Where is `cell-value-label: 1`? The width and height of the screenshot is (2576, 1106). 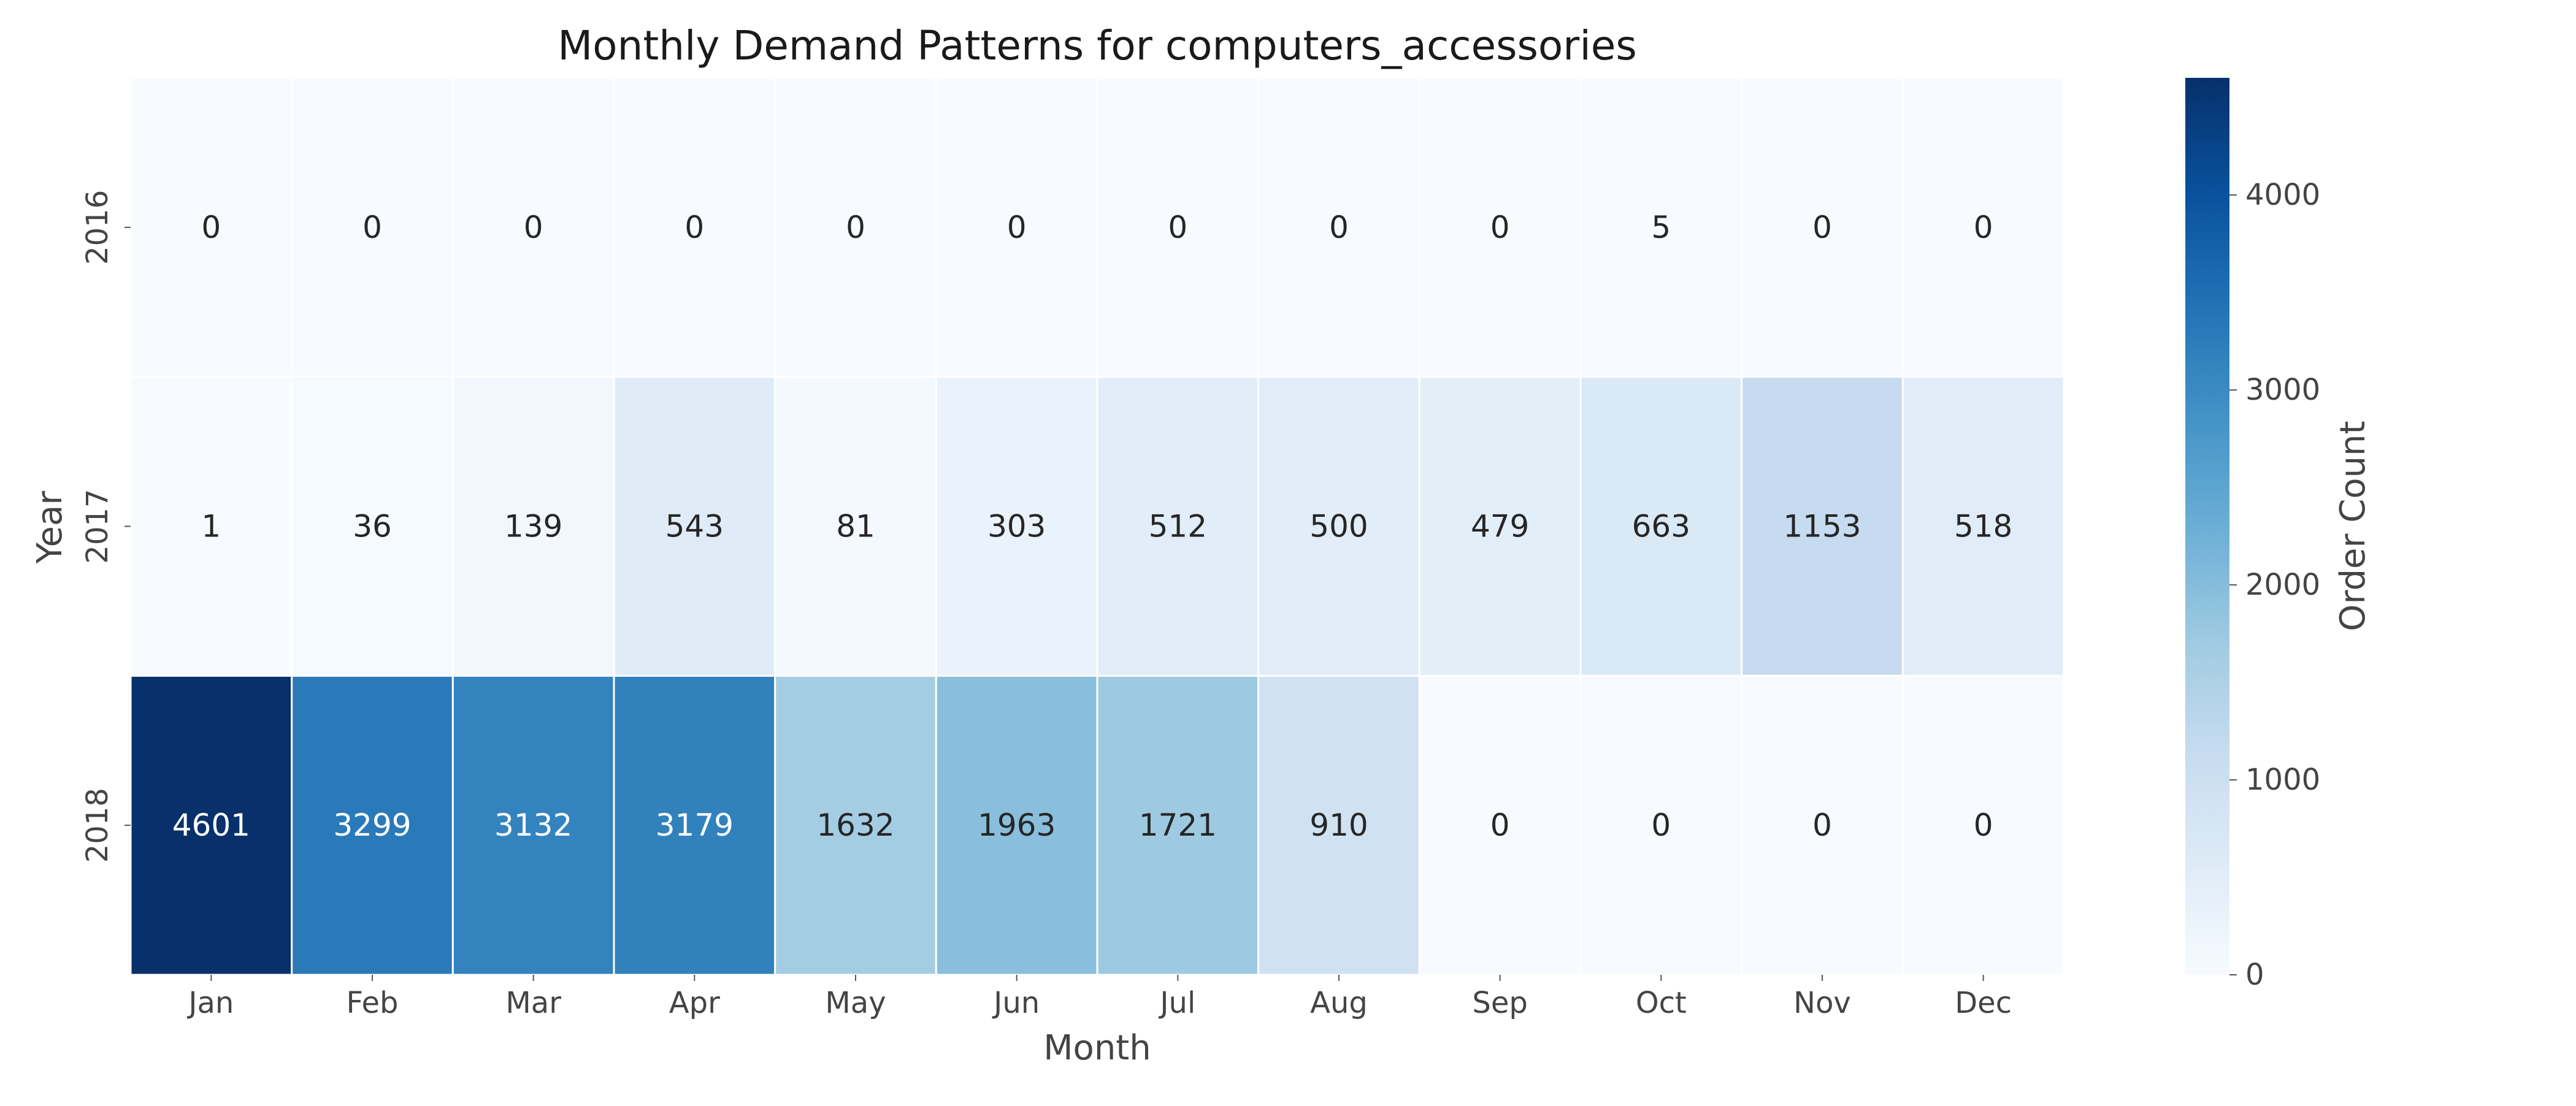
cell-value-label: 1 is located at coordinates (211, 526).